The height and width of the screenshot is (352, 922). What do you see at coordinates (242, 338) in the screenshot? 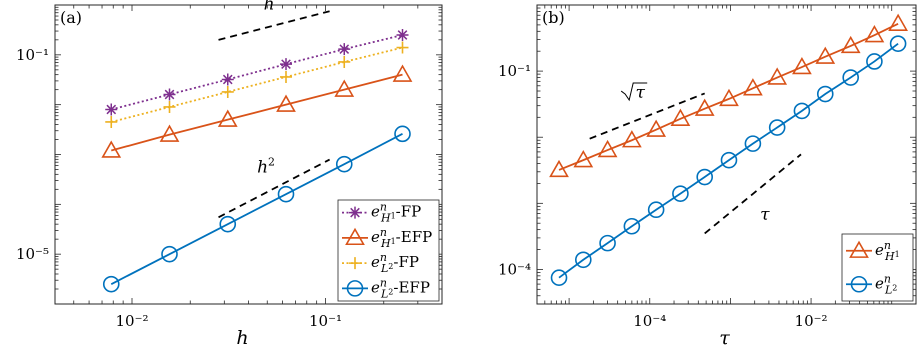
I see `x-axis-label: h` at bounding box center [242, 338].